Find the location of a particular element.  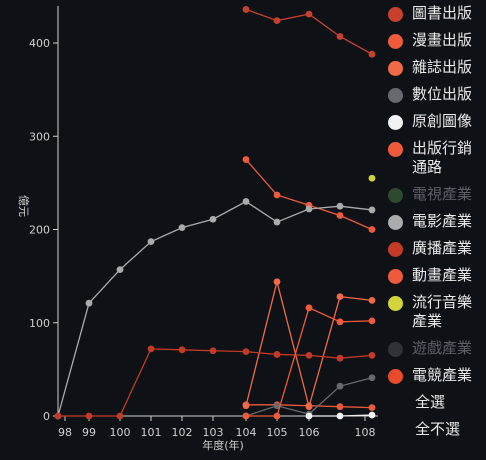

legend-label: 電競產業 is located at coordinates (442, 375).